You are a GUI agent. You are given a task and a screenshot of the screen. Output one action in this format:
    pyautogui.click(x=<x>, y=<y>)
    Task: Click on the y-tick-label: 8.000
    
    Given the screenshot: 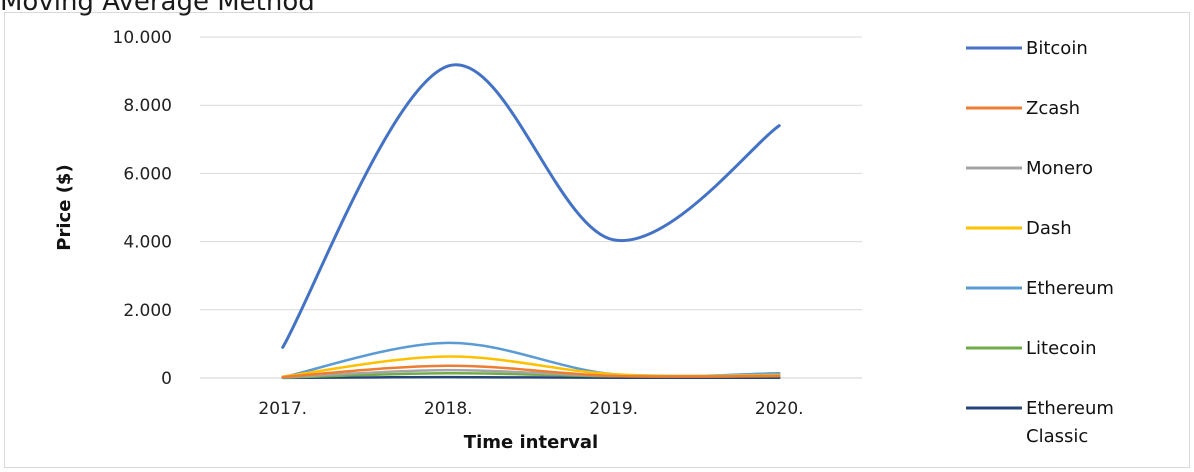 What is the action you would take?
    pyautogui.click(x=147, y=106)
    